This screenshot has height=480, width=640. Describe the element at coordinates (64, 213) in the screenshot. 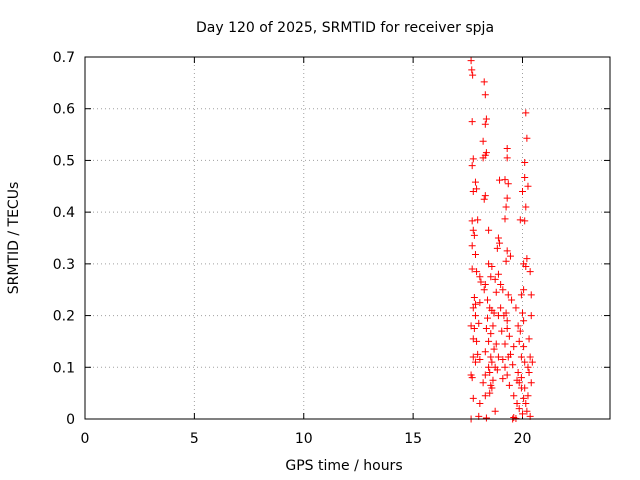

I see `y-tick-label: 0.4` at that location.